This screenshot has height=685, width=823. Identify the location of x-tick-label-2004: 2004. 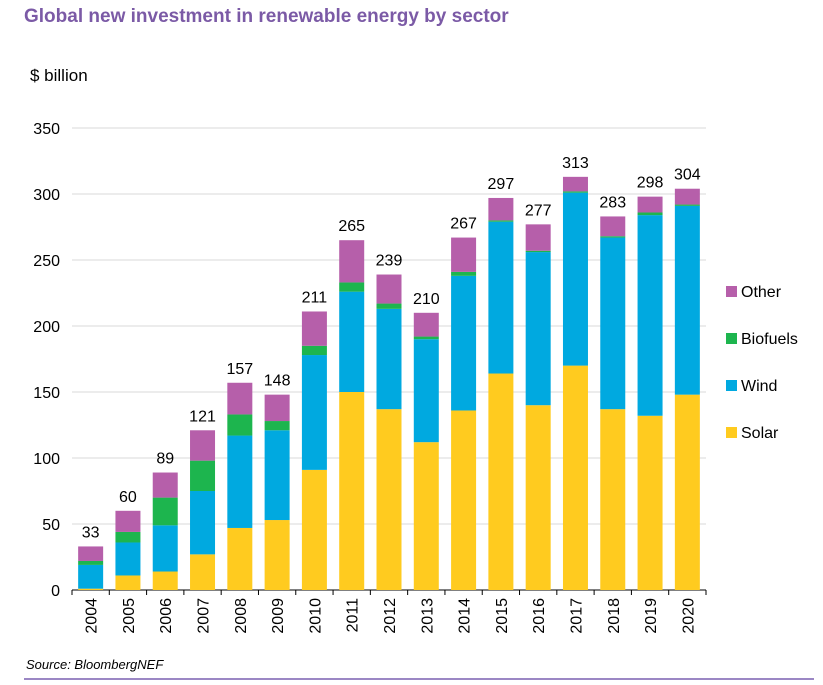
(92, 616).